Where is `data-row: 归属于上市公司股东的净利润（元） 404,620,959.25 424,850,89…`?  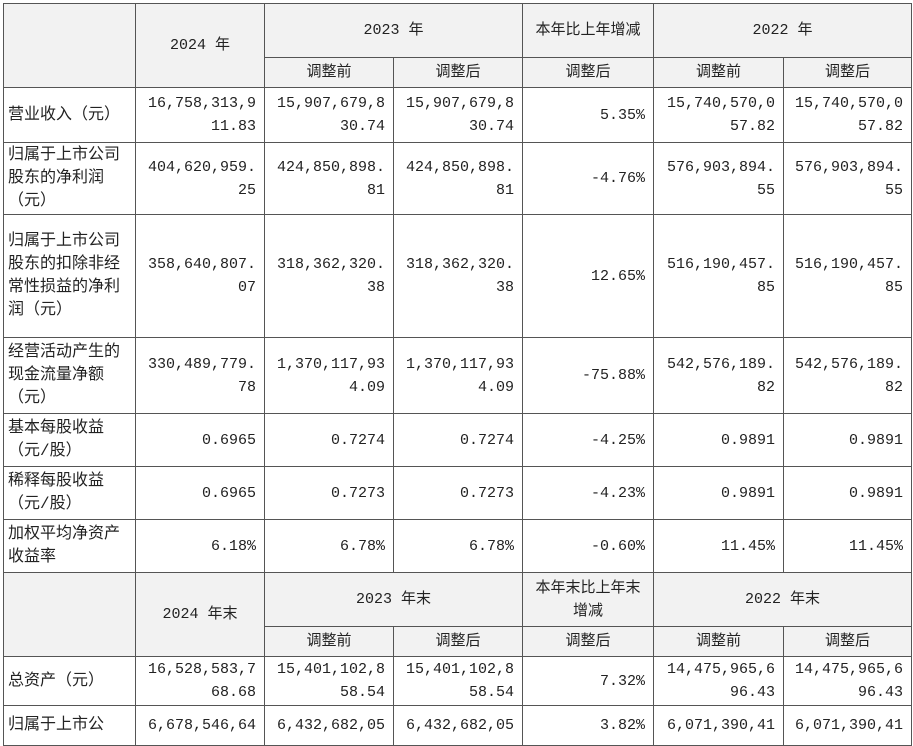 data-row: 归属于上市公司股东的净利润（元） 404,620,959.25 424,850,89… is located at coordinates (458, 178).